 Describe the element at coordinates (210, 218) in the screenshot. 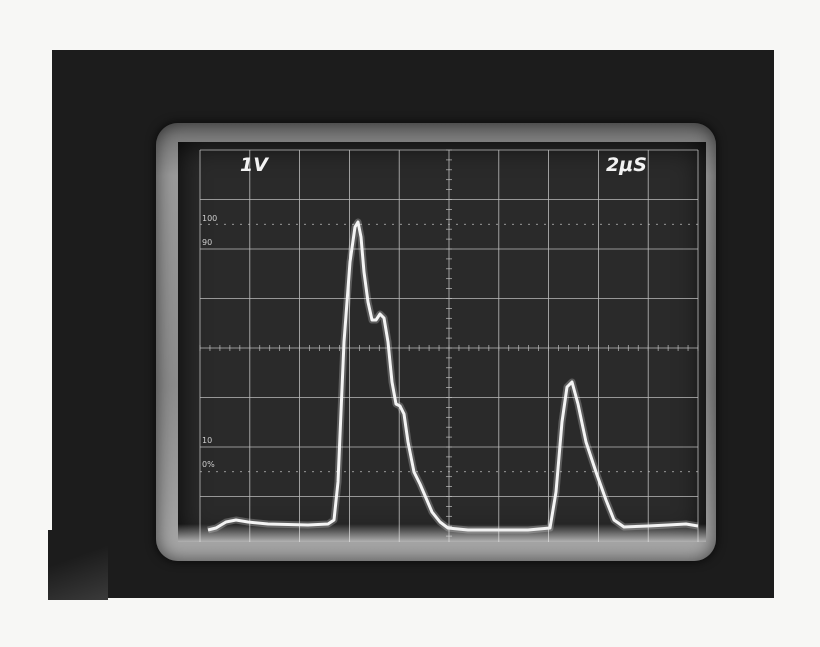

I see `scale-mark-100: 100` at that location.